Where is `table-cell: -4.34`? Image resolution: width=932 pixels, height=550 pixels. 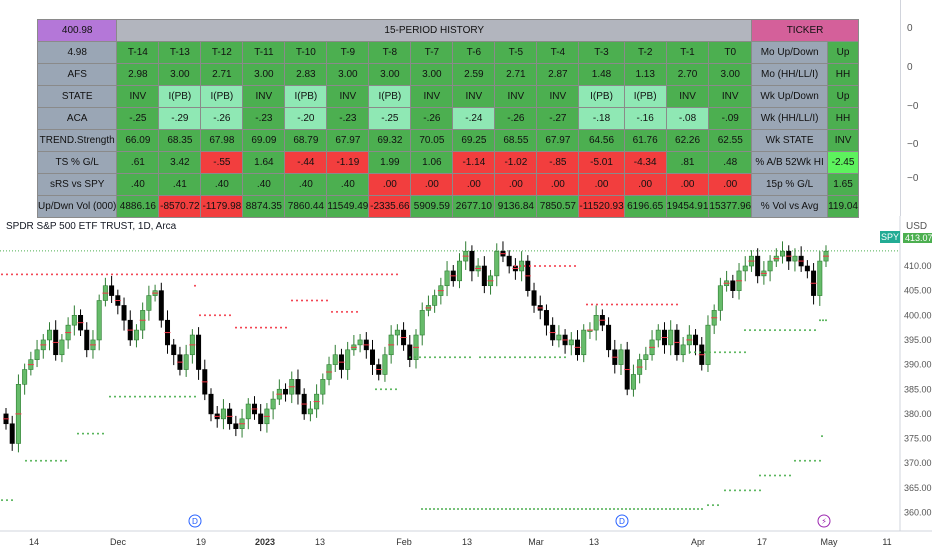 table-cell: -4.34 is located at coordinates (645, 162).